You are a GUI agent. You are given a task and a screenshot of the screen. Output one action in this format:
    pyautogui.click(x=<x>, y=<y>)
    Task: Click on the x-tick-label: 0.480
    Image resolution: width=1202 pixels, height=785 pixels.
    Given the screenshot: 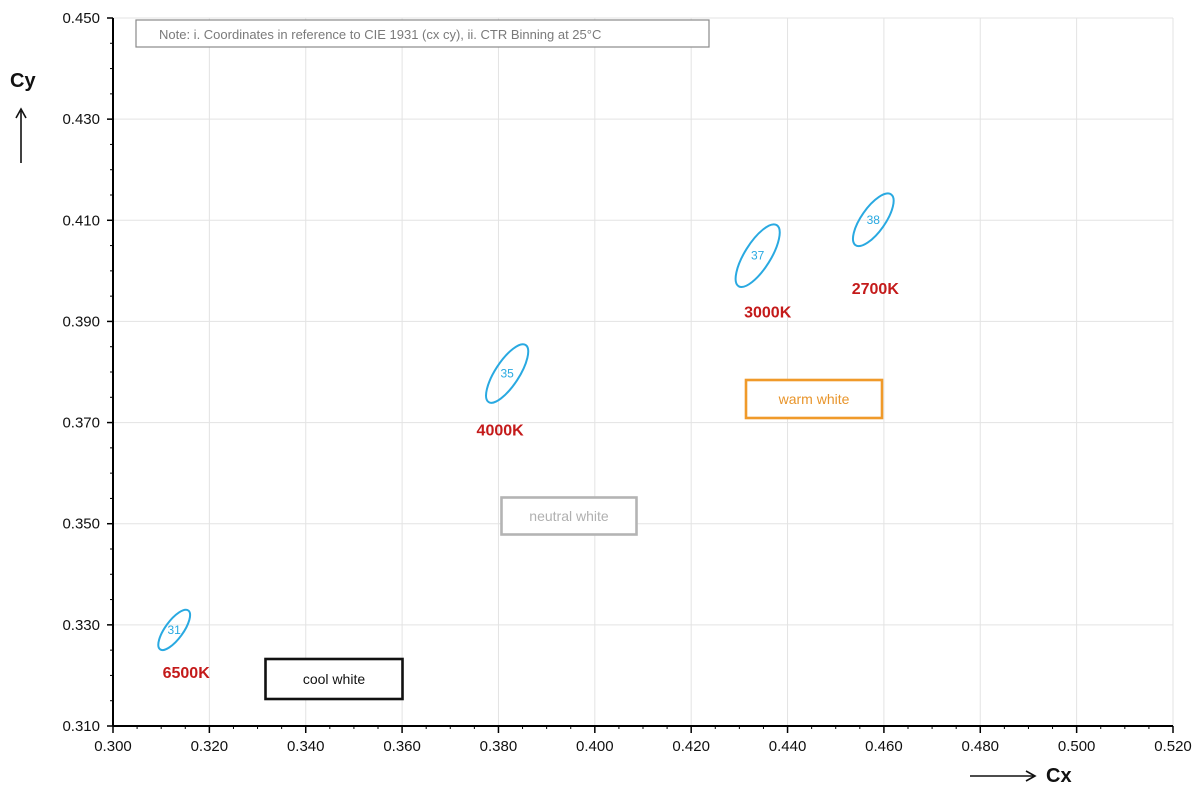 What is the action you would take?
    pyautogui.click(x=980, y=746)
    